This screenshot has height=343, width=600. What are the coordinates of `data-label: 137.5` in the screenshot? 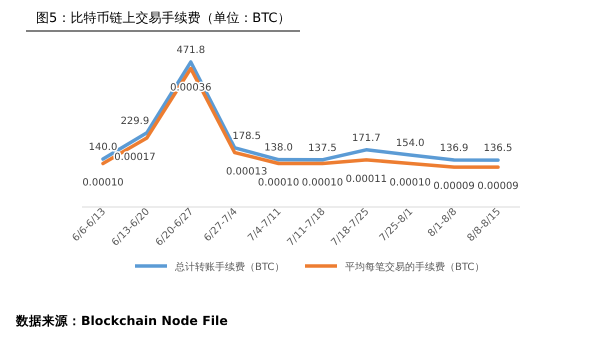 It's located at (322, 148).